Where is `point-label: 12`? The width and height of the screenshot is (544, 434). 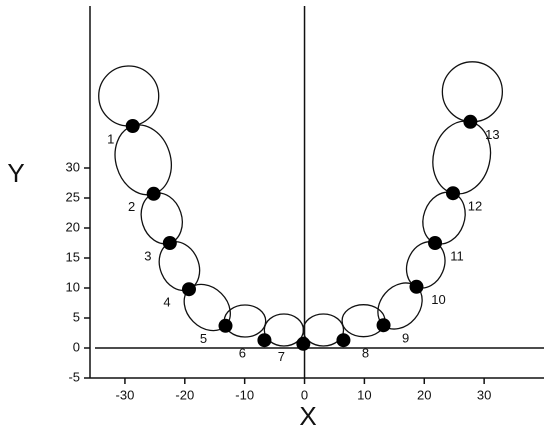
point-label: 12 is located at coordinates (475, 206).